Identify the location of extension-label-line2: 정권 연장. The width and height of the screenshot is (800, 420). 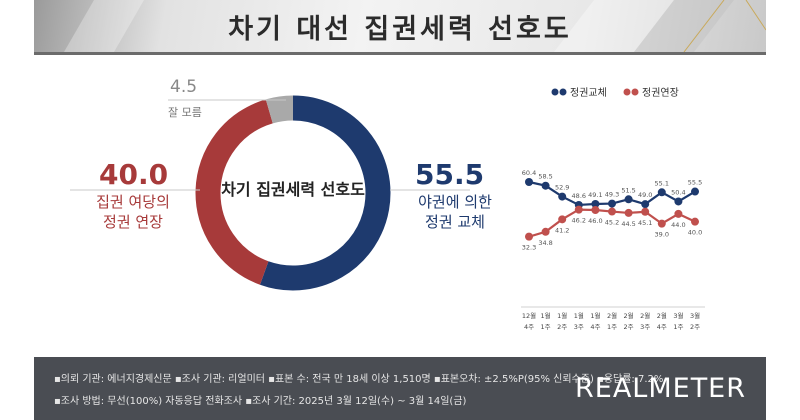
(133, 222).